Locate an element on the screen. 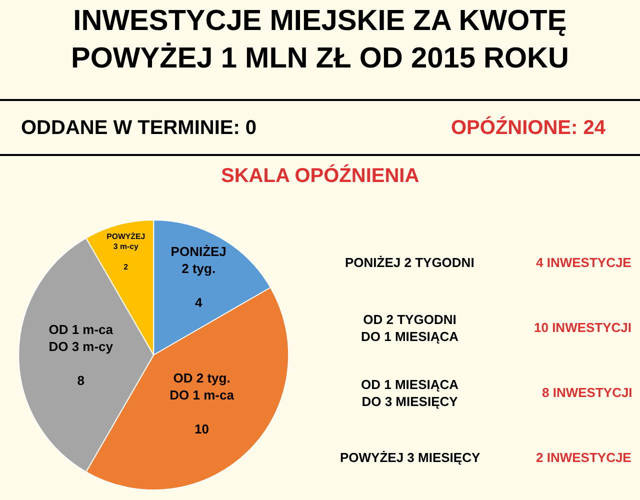 This screenshot has height=500, width=640. text: 4 INWESTYCJE is located at coordinates (584, 262).